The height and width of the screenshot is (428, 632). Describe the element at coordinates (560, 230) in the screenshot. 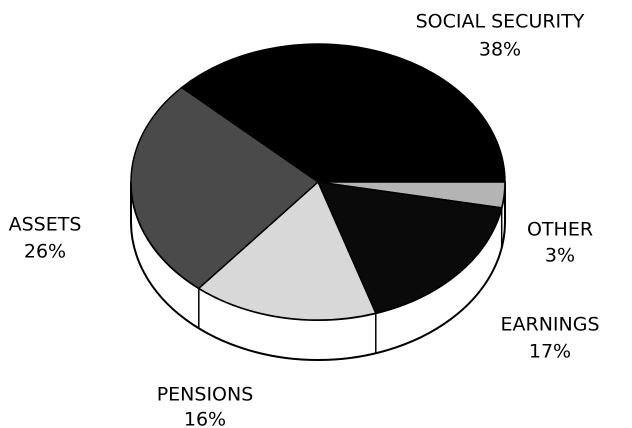

I see `slice-label: OTHER` at that location.